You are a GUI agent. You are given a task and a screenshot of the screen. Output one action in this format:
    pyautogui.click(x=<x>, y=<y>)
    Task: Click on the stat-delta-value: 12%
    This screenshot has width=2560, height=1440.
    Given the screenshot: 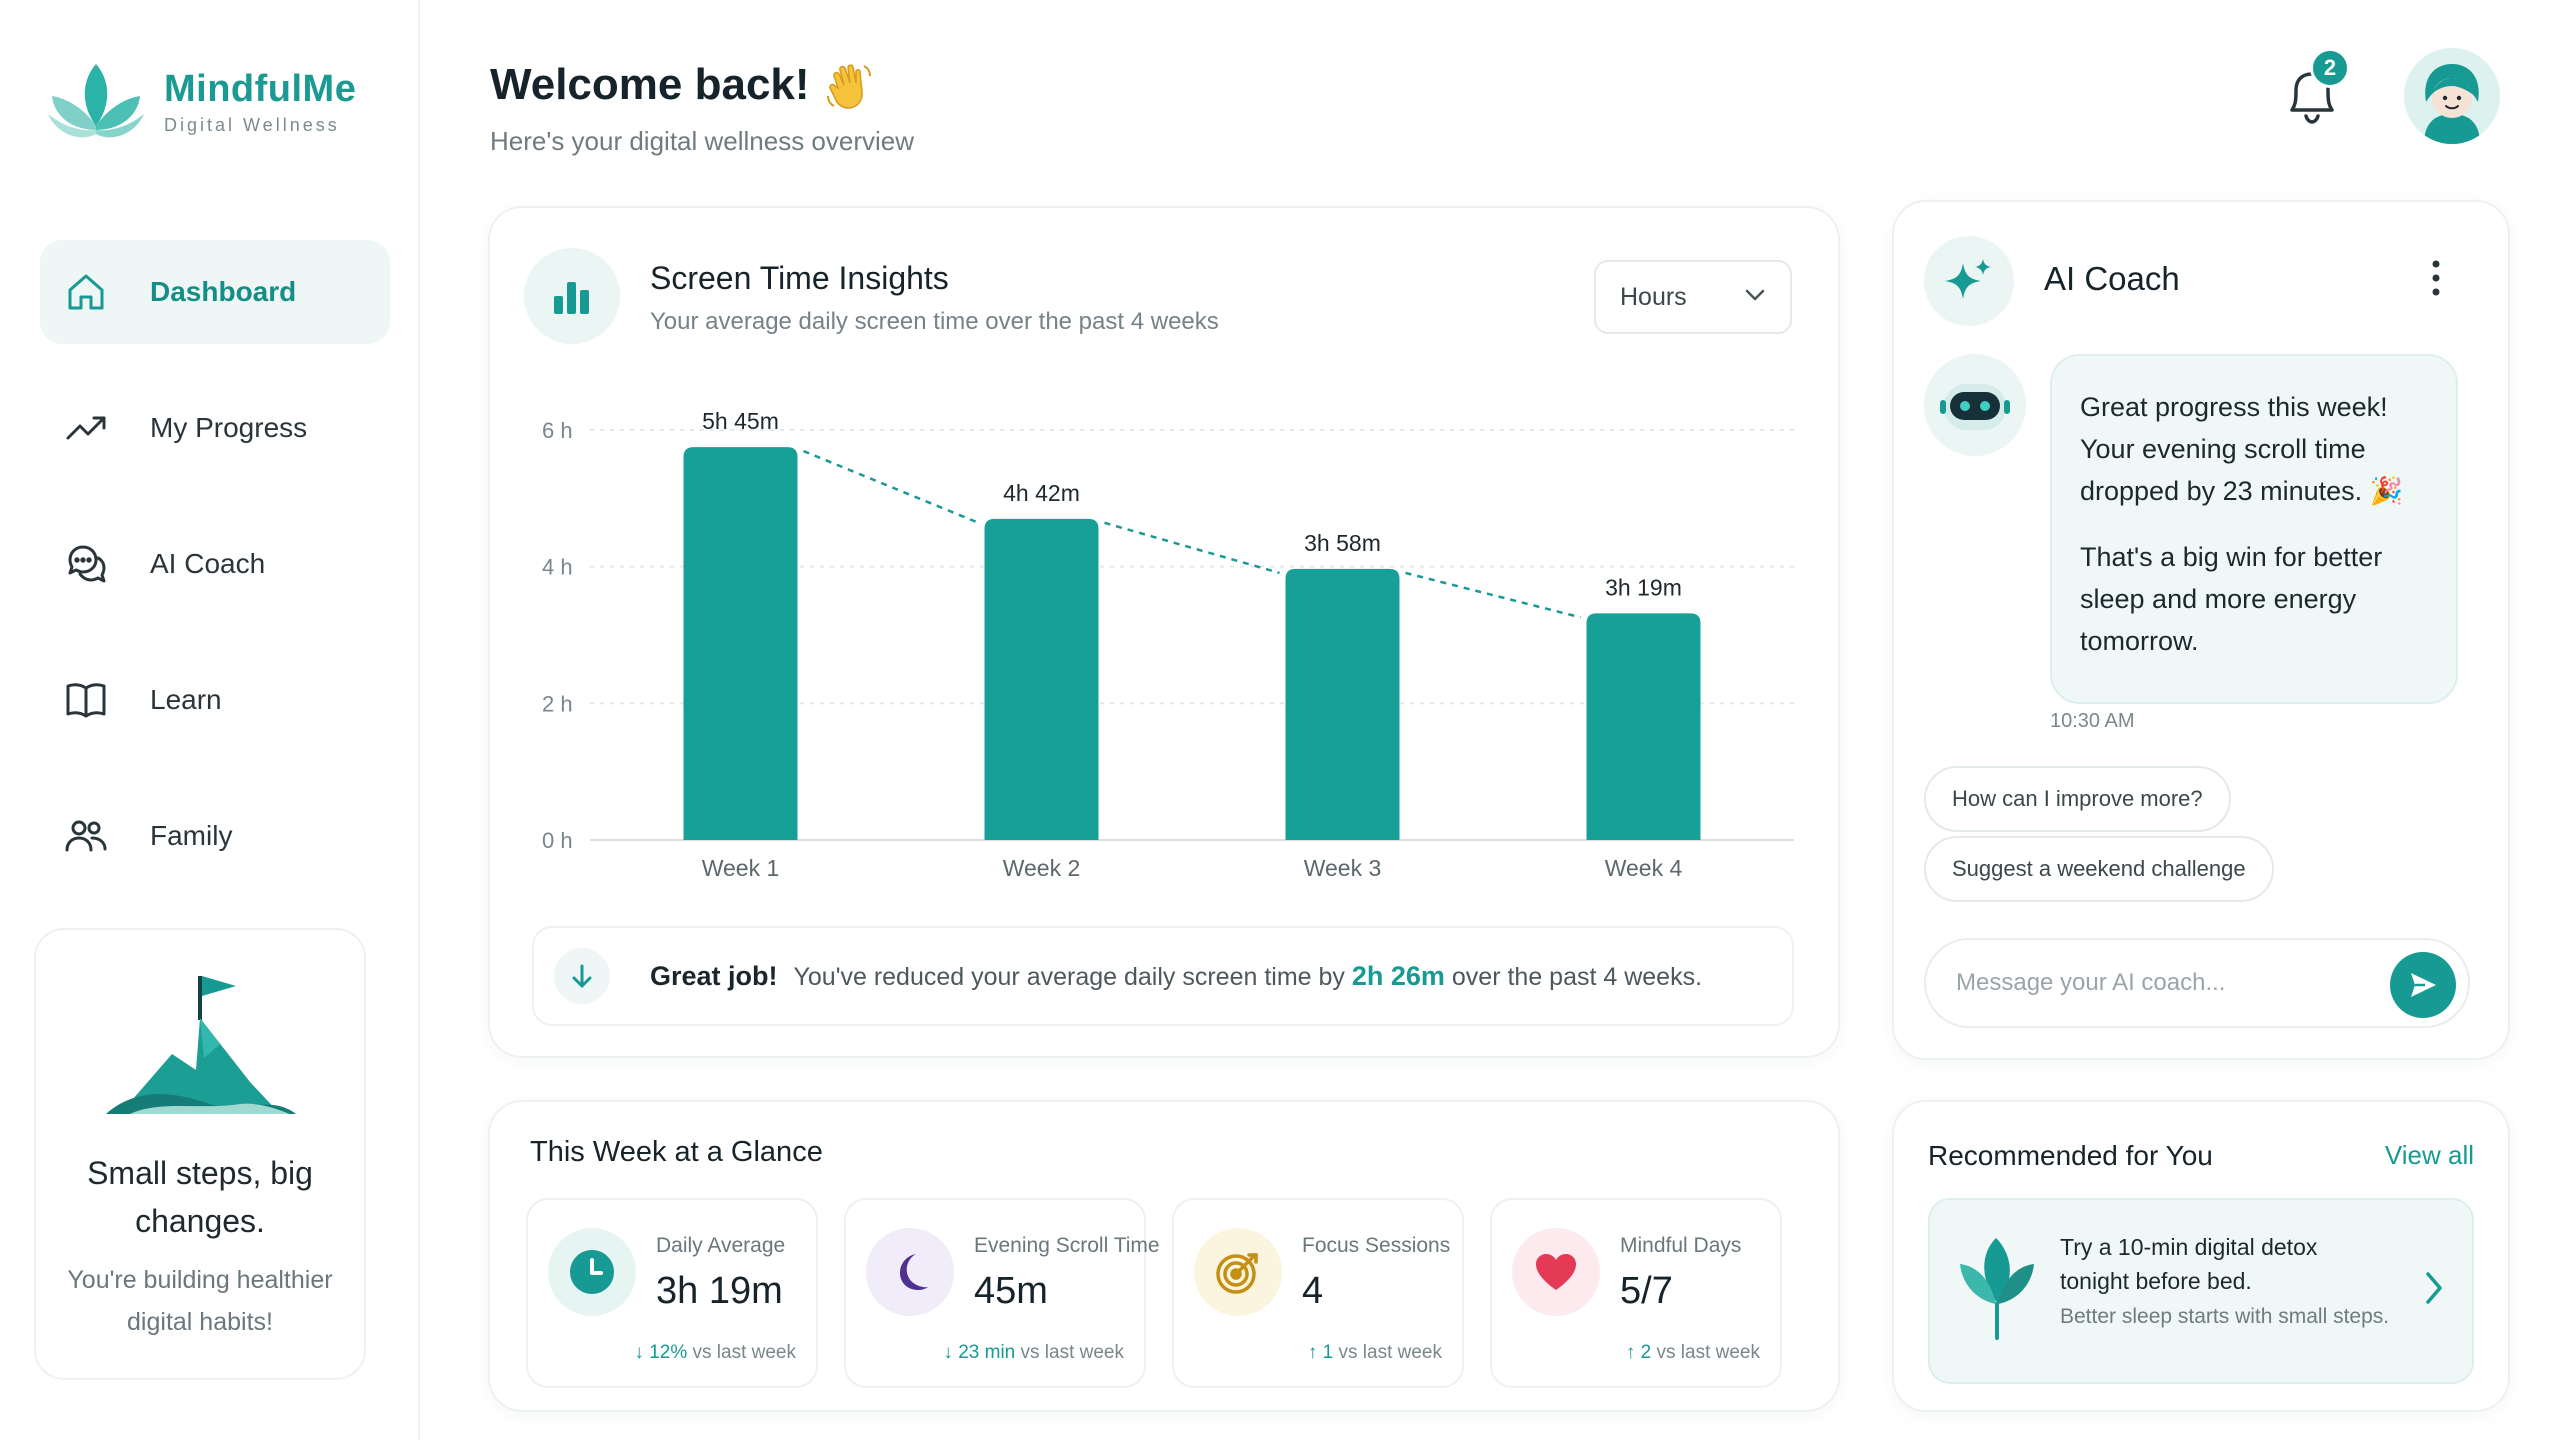 What is the action you would take?
    pyautogui.click(x=668, y=1352)
    